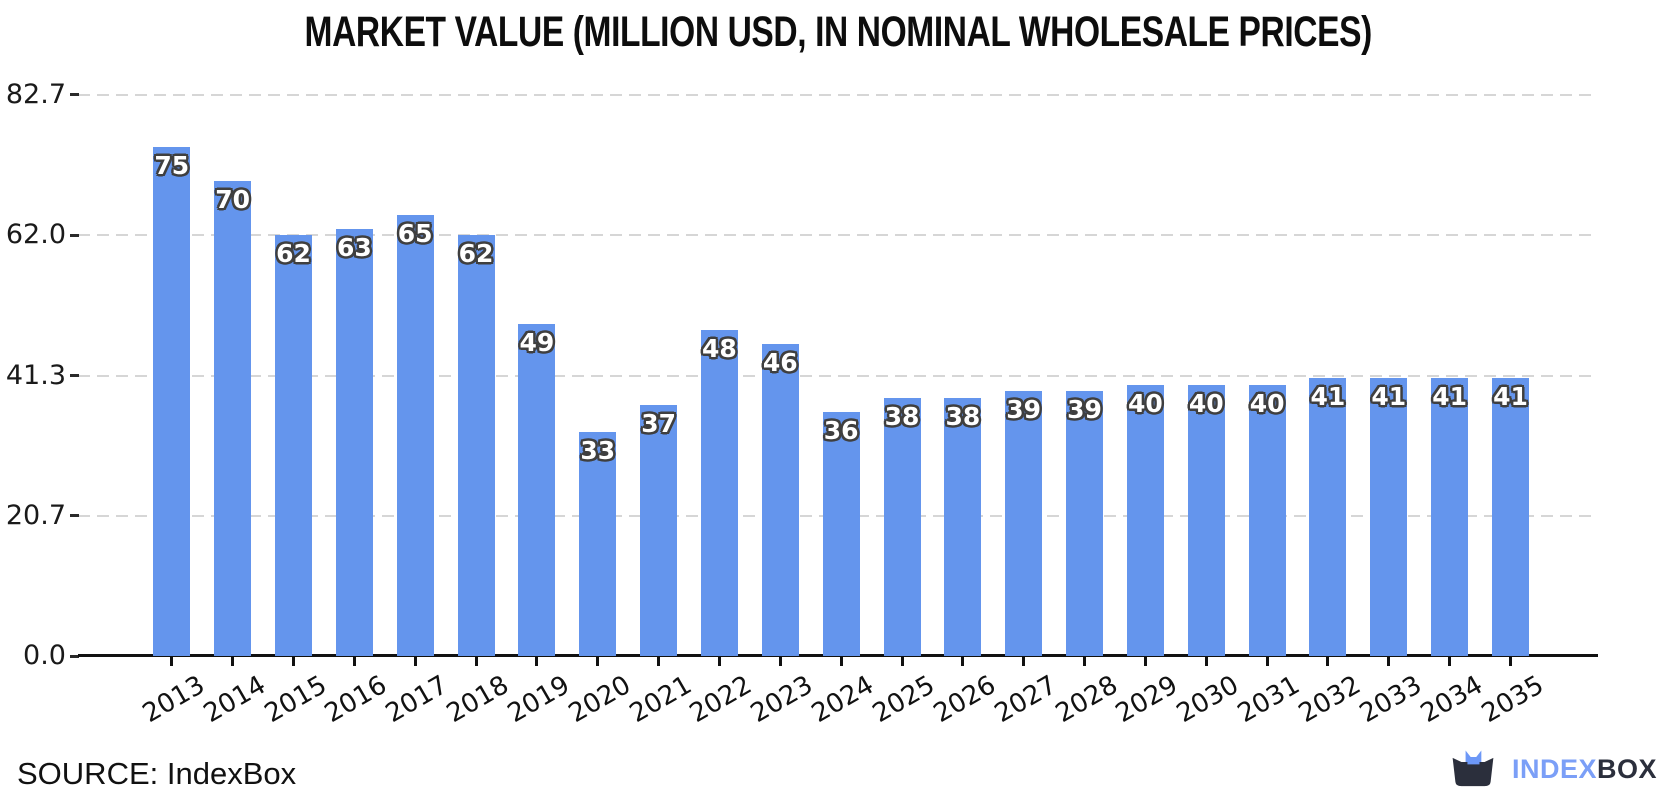 This screenshot has width=1680, height=800. Describe the element at coordinates (1269, 700) in the screenshot. I see `x-tick-label-2031: 2031` at that location.